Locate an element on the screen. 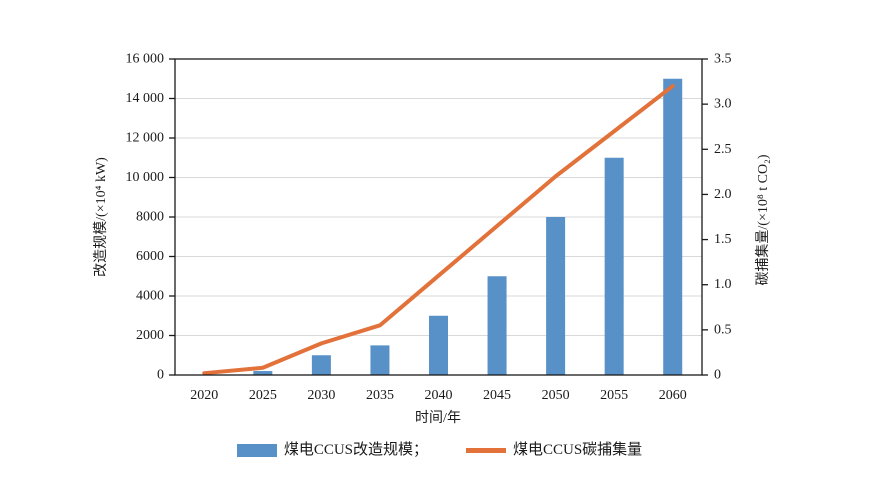 The height and width of the screenshot is (501, 879). right-tick-label: 0.5 is located at coordinates (723, 329).